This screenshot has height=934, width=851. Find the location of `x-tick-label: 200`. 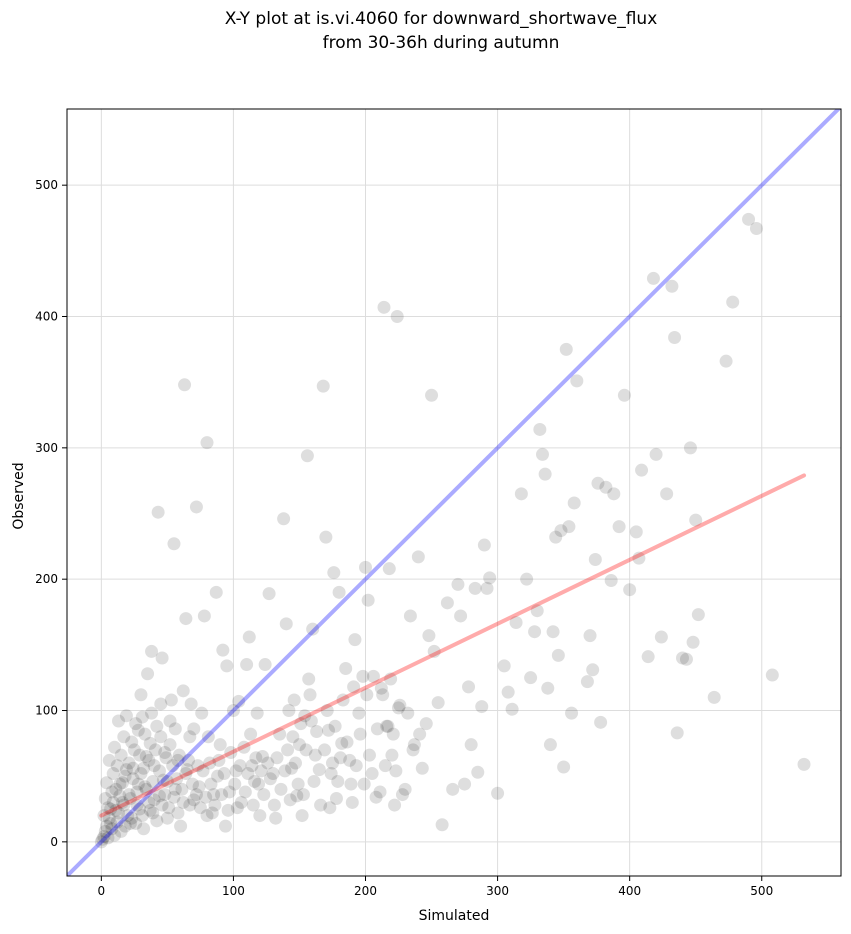

x-tick-label: 200 is located at coordinates (365, 891).